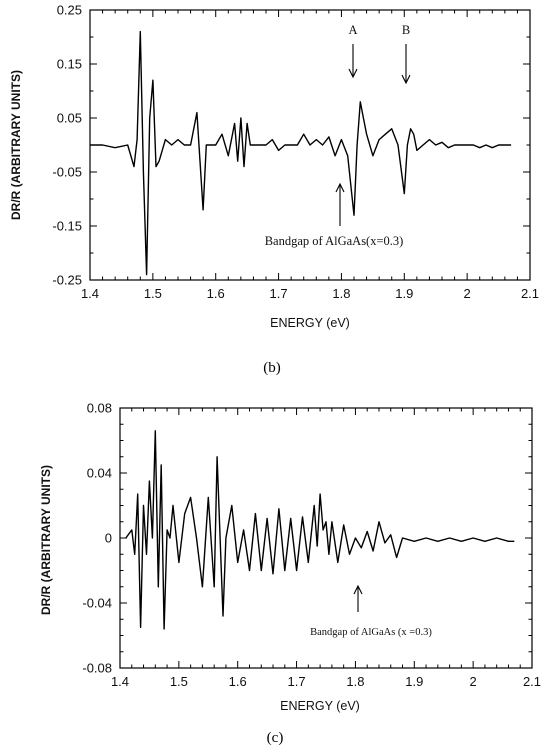  What do you see at coordinates (371, 611) in the screenshot?
I see `annotations-c: Bandgap of AlGaAs (x =0.3)` at bounding box center [371, 611].